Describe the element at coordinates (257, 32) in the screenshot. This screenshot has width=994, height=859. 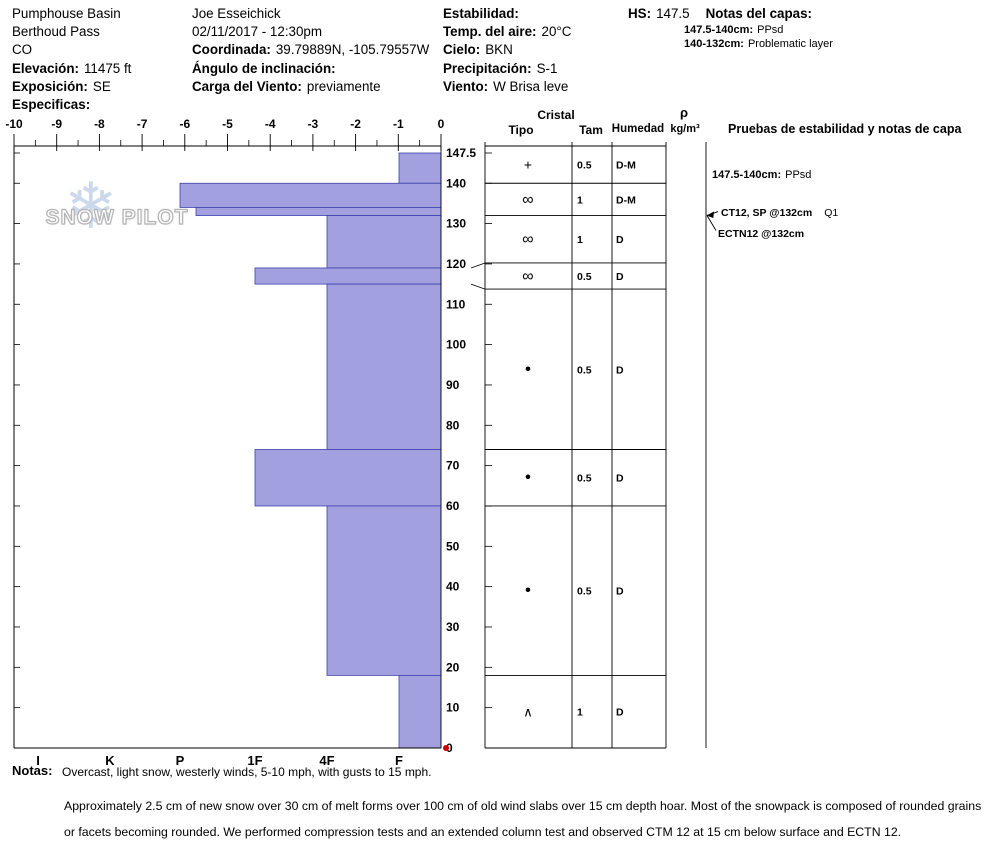
I see `observation-datetime: 02/11/2017 - 12:30pm` at that location.